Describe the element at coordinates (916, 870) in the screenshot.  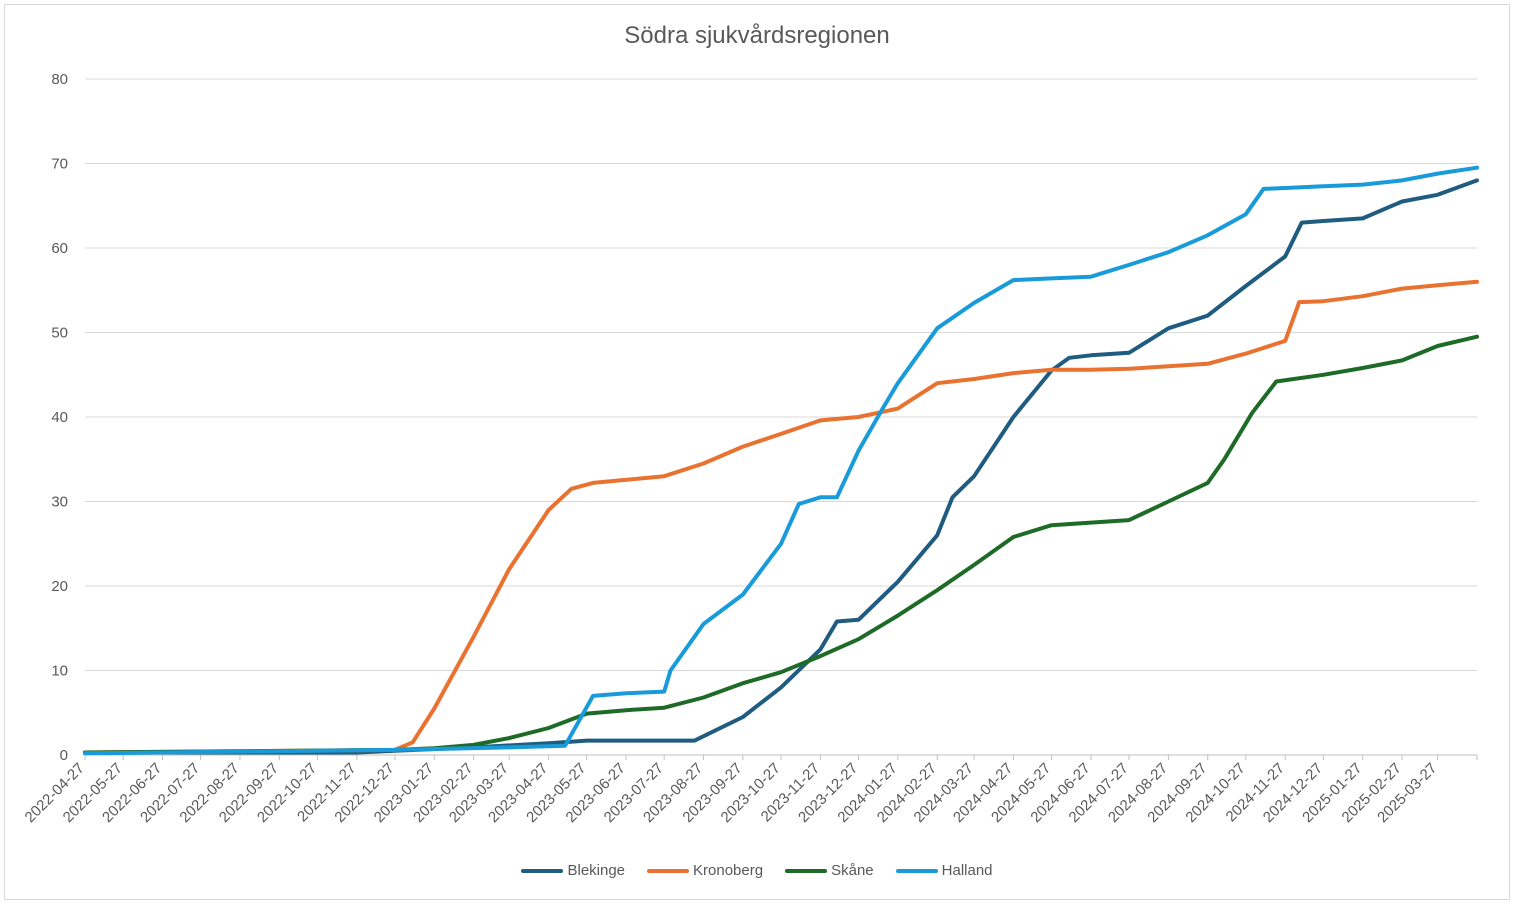
I see `legend-swatch-halland` at that location.